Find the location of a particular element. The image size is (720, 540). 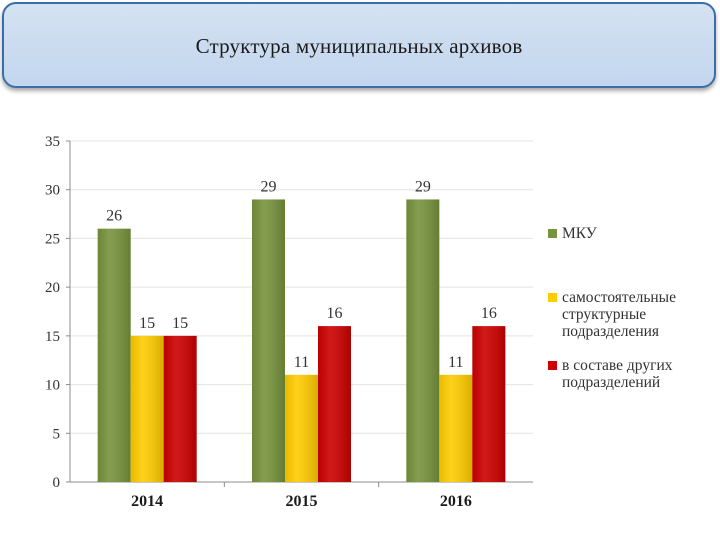

y-tick-label: 35 is located at coordinates (52, 142).